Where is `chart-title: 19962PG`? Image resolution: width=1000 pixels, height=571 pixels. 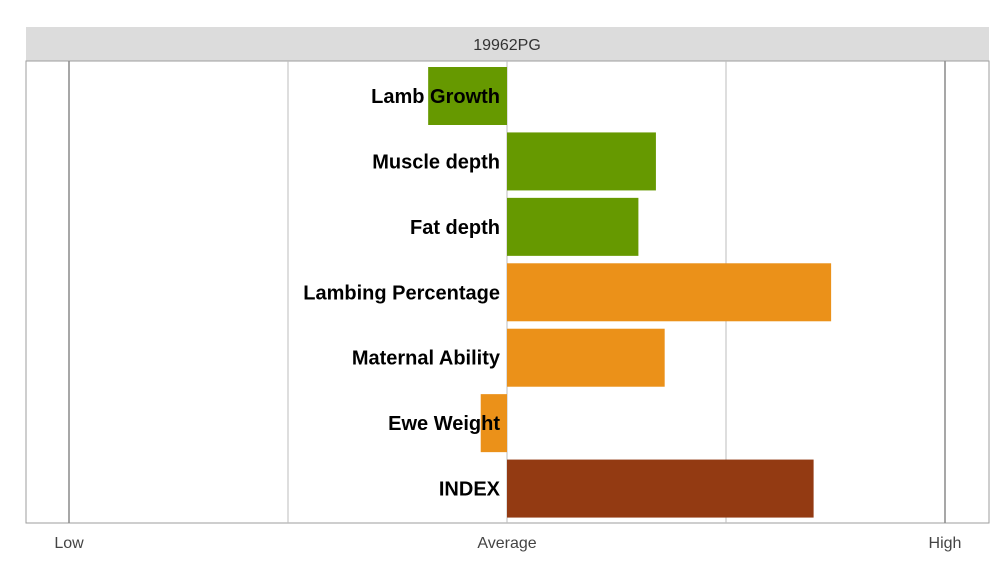
chart-title: 19962PG is located at coordinates (507, 45).